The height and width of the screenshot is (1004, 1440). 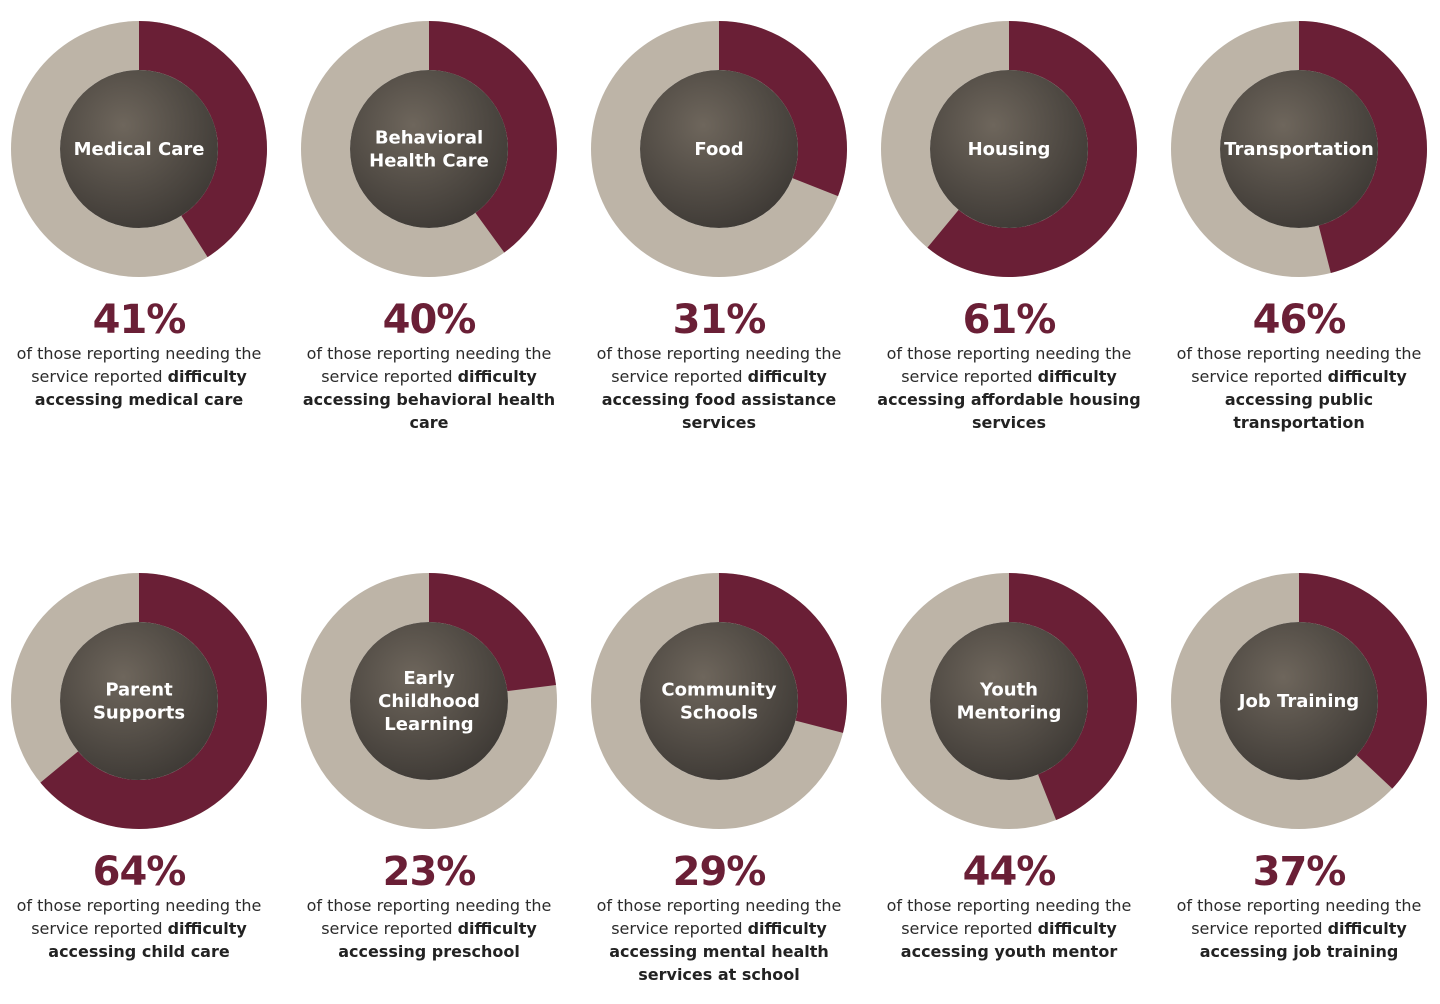 What do you see at coordinates (139, 320) in the screenshot?
I see `percent-value: 41%` at bounding box center [139, 320].